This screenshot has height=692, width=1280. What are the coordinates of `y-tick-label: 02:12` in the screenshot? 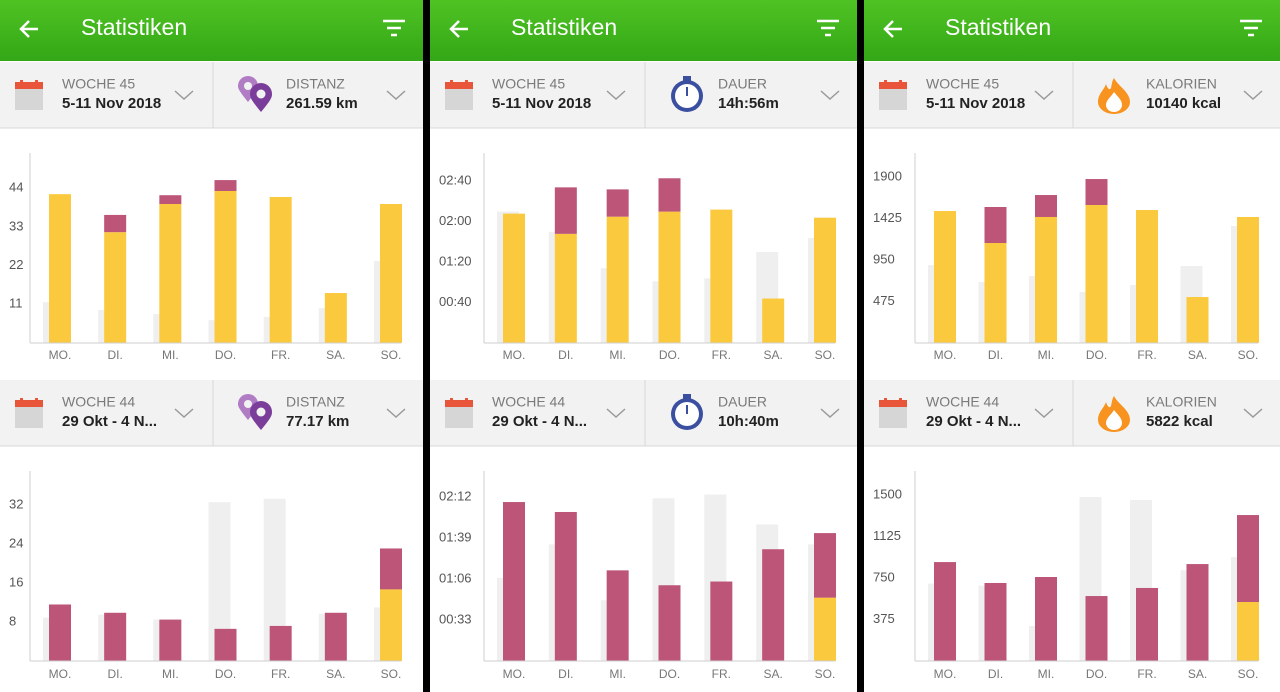 It's located at (455, 496).